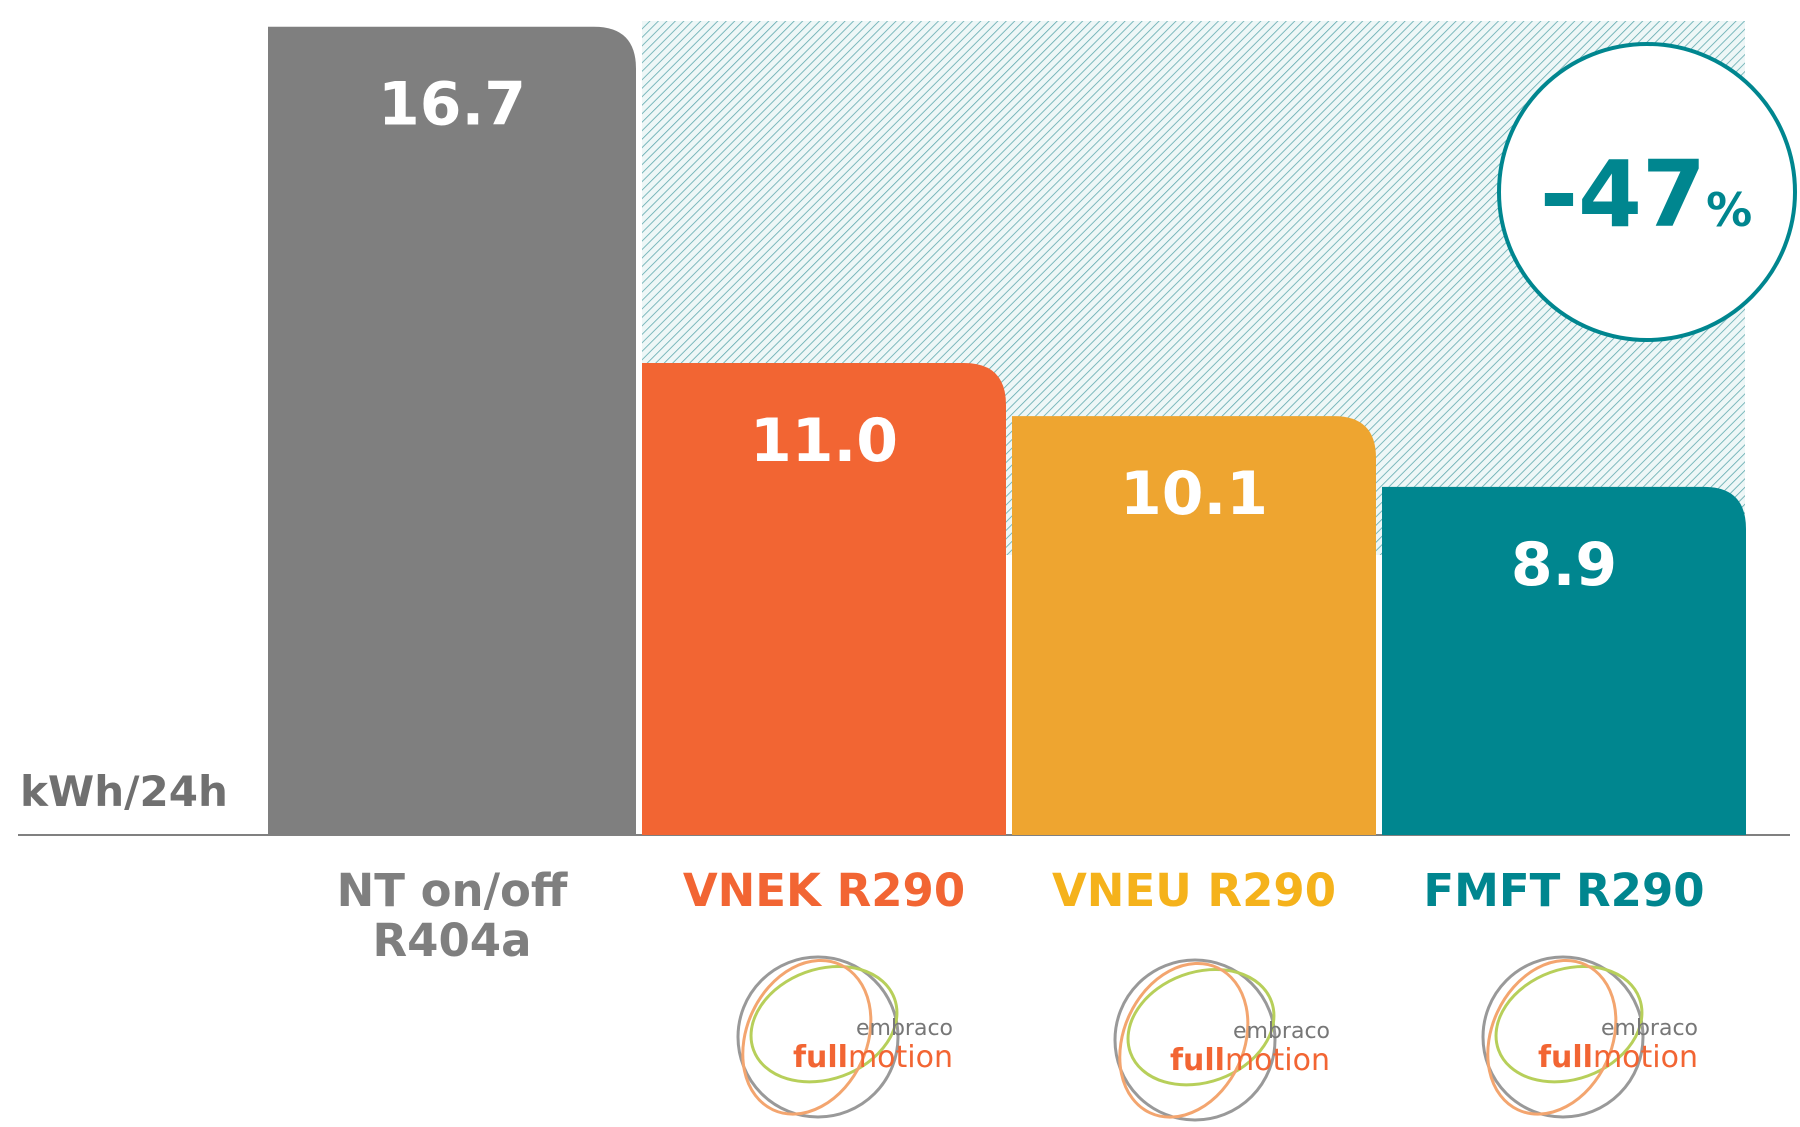 Image resolution: width=1800 pixels, height=1127 pixels. What do you see at coordinates (452, 915) in the screenshot?
I see `category-label: NT on/off R404a` at bounding box center [452, 915].